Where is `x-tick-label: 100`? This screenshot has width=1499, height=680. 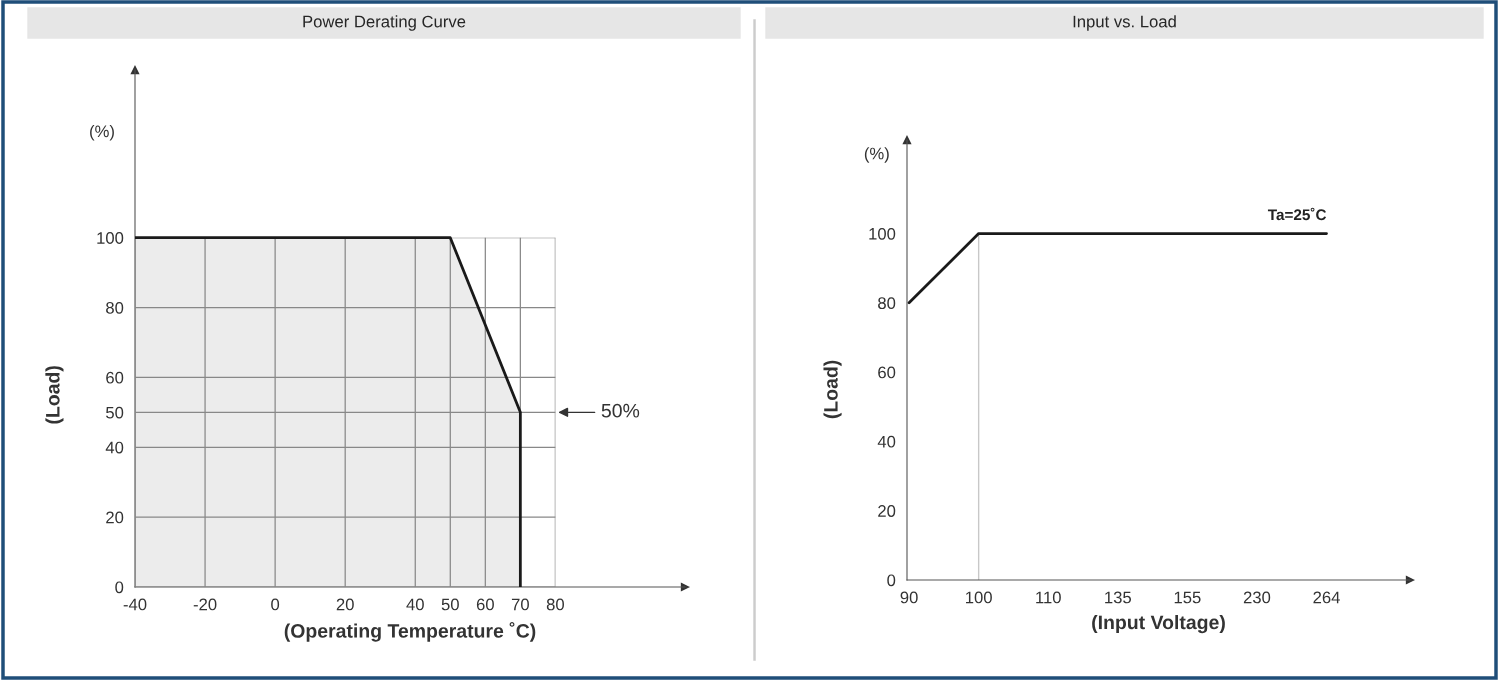 x-tick-label: 100 is located at coordinates (979, 597).